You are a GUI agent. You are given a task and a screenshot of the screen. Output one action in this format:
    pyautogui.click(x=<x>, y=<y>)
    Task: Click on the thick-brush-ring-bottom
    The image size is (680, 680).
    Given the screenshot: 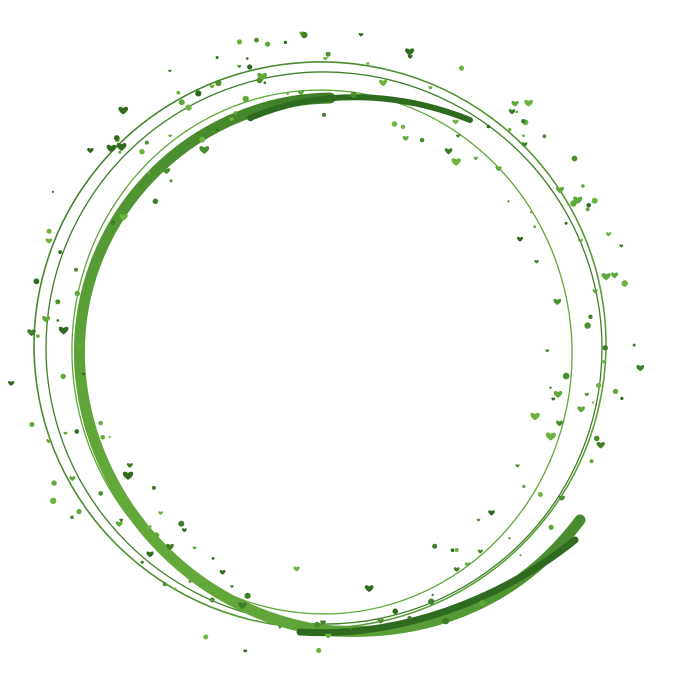 What is the action you would take?
    pyautogui.click(x=437, y=586)
    